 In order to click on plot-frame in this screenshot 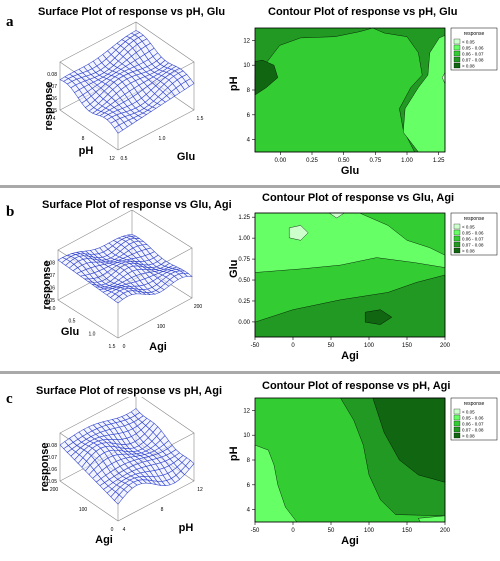, I will do `click(350, 275)`.